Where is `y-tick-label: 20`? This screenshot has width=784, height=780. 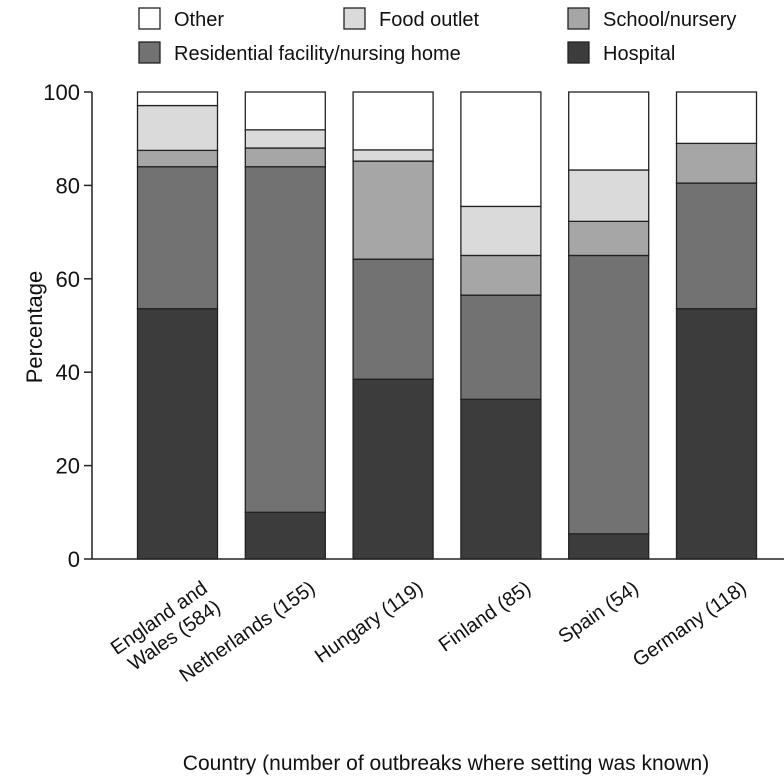 y-tick-label: 20 is located at coordinates (68, 466).